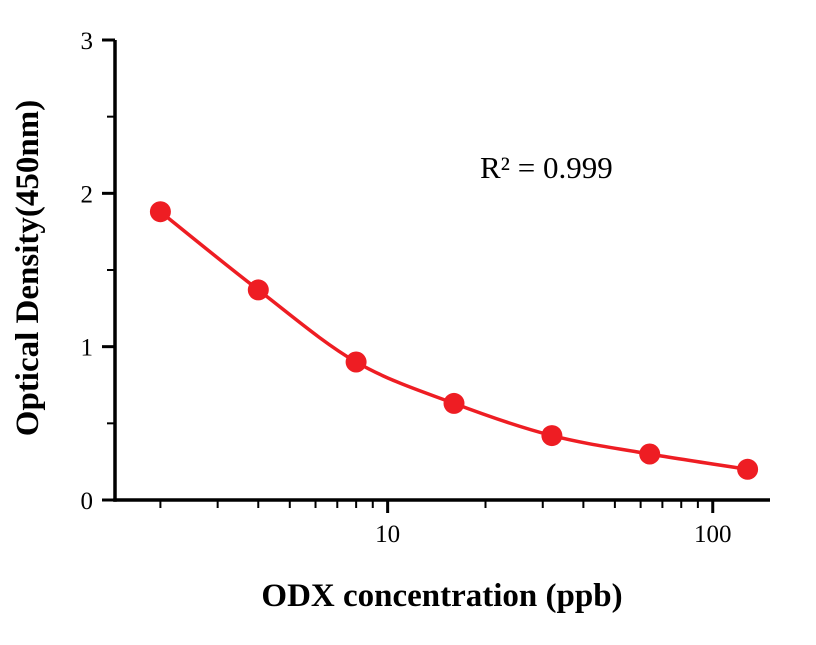 This screenshot has width=816, height=645. What do you see at coordinates (441, 596) in the screenshot?
I see `x-axis-title: ODX concentration (ppb)` at bounding box center [441, 596].